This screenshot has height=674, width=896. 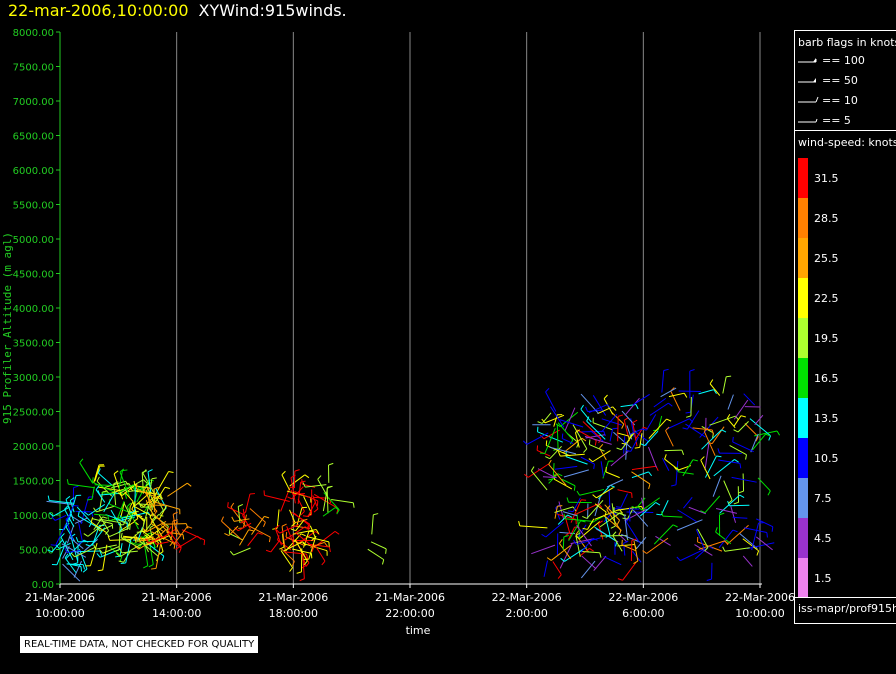 I want to click on x-tick-date: 21-Mar-2006, so click(x=177, y=597).